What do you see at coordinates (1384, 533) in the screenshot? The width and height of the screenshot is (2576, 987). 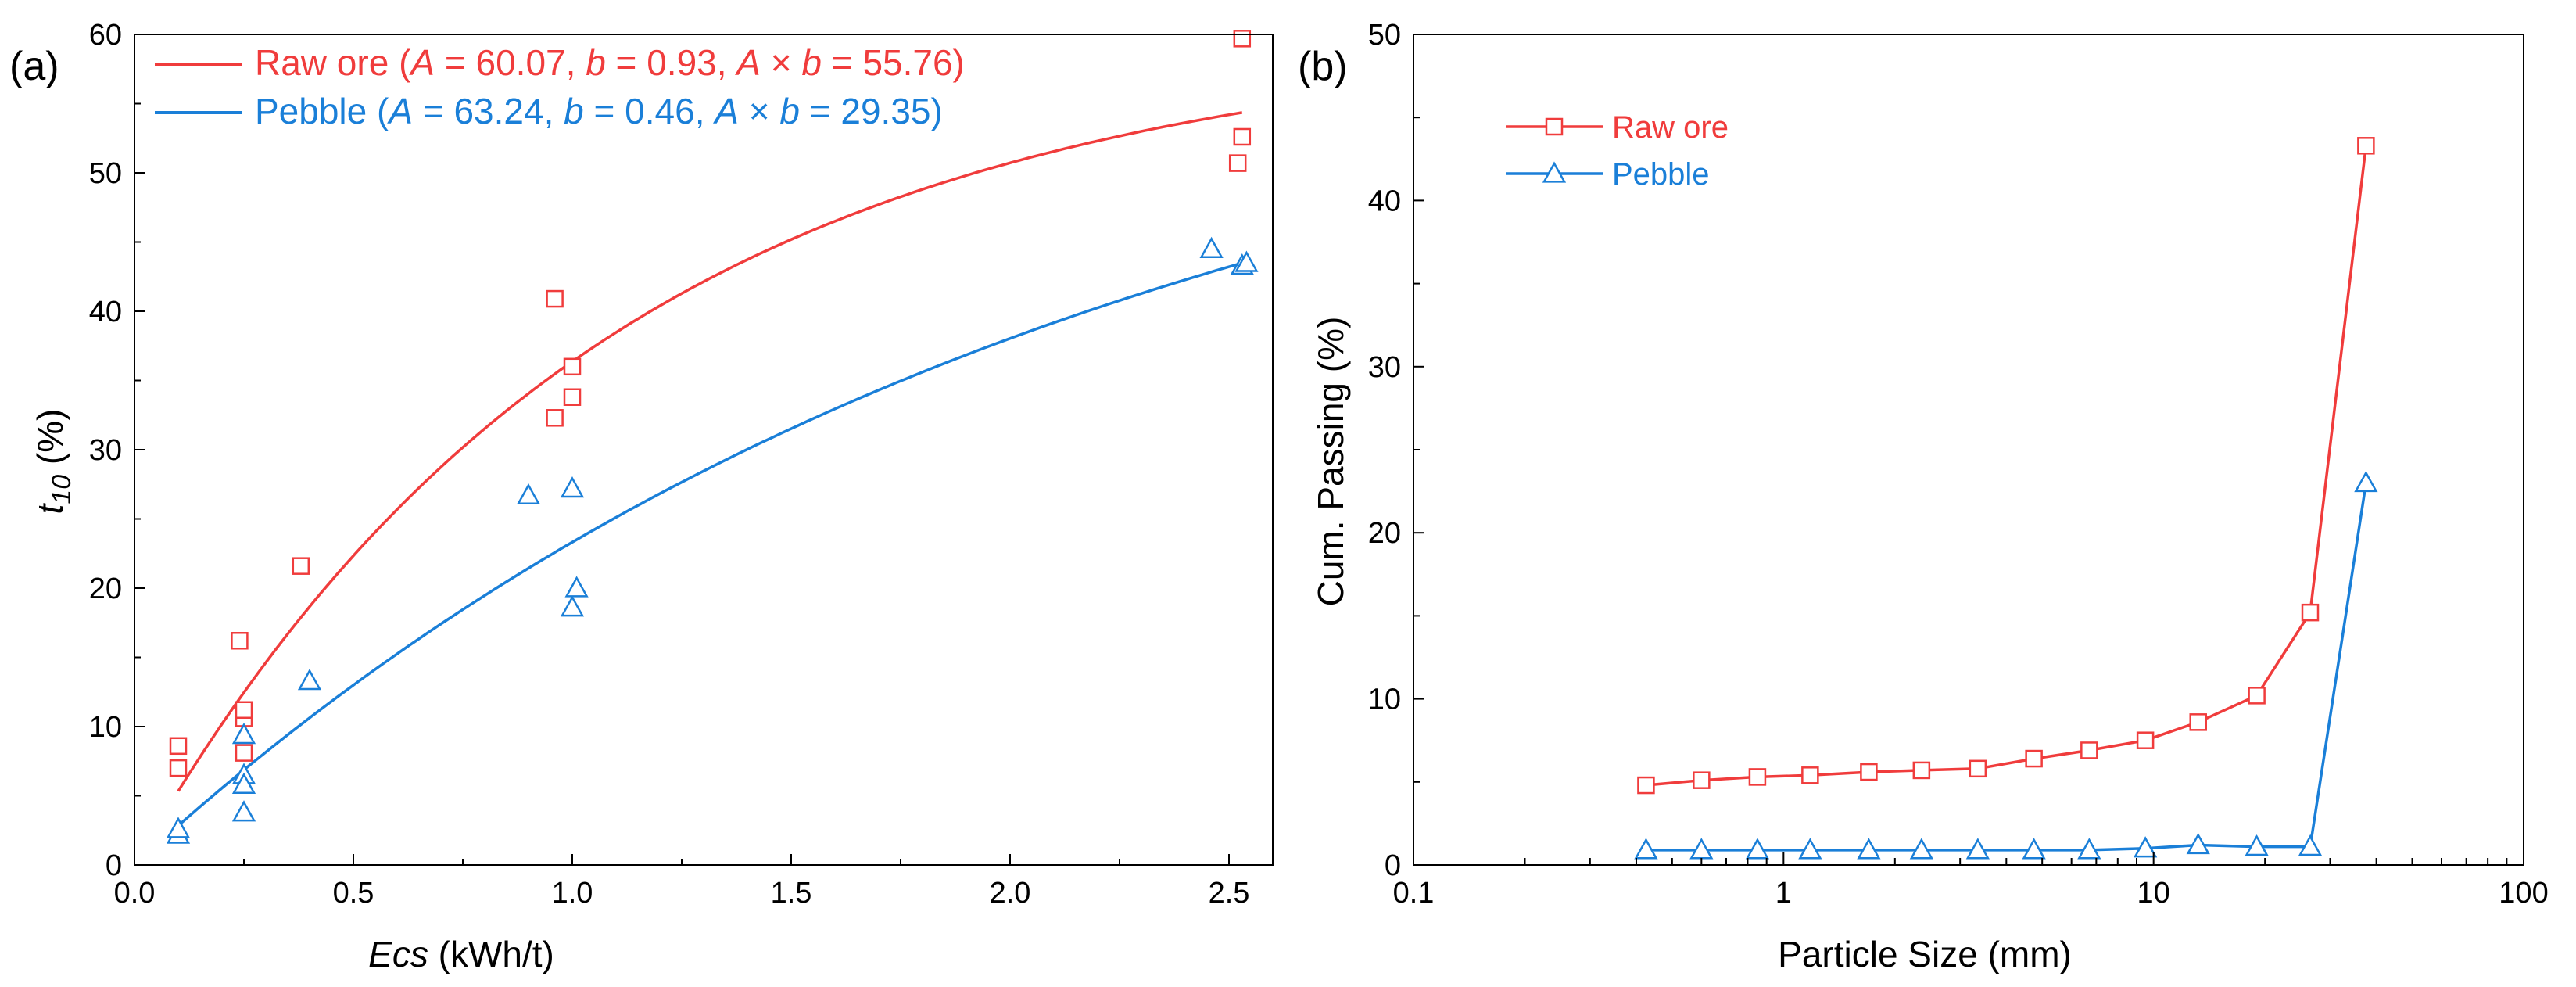 I see `panel-b-y-tick-label: 20` at bounding box center [1384, 533].